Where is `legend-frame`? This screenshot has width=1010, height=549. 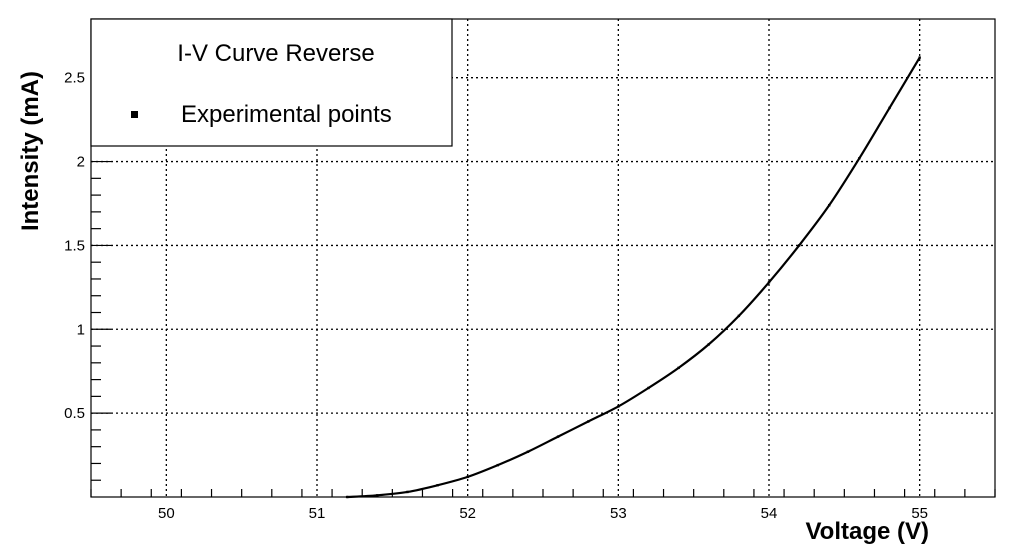 legend-frame is located at coordinates (271, 82).